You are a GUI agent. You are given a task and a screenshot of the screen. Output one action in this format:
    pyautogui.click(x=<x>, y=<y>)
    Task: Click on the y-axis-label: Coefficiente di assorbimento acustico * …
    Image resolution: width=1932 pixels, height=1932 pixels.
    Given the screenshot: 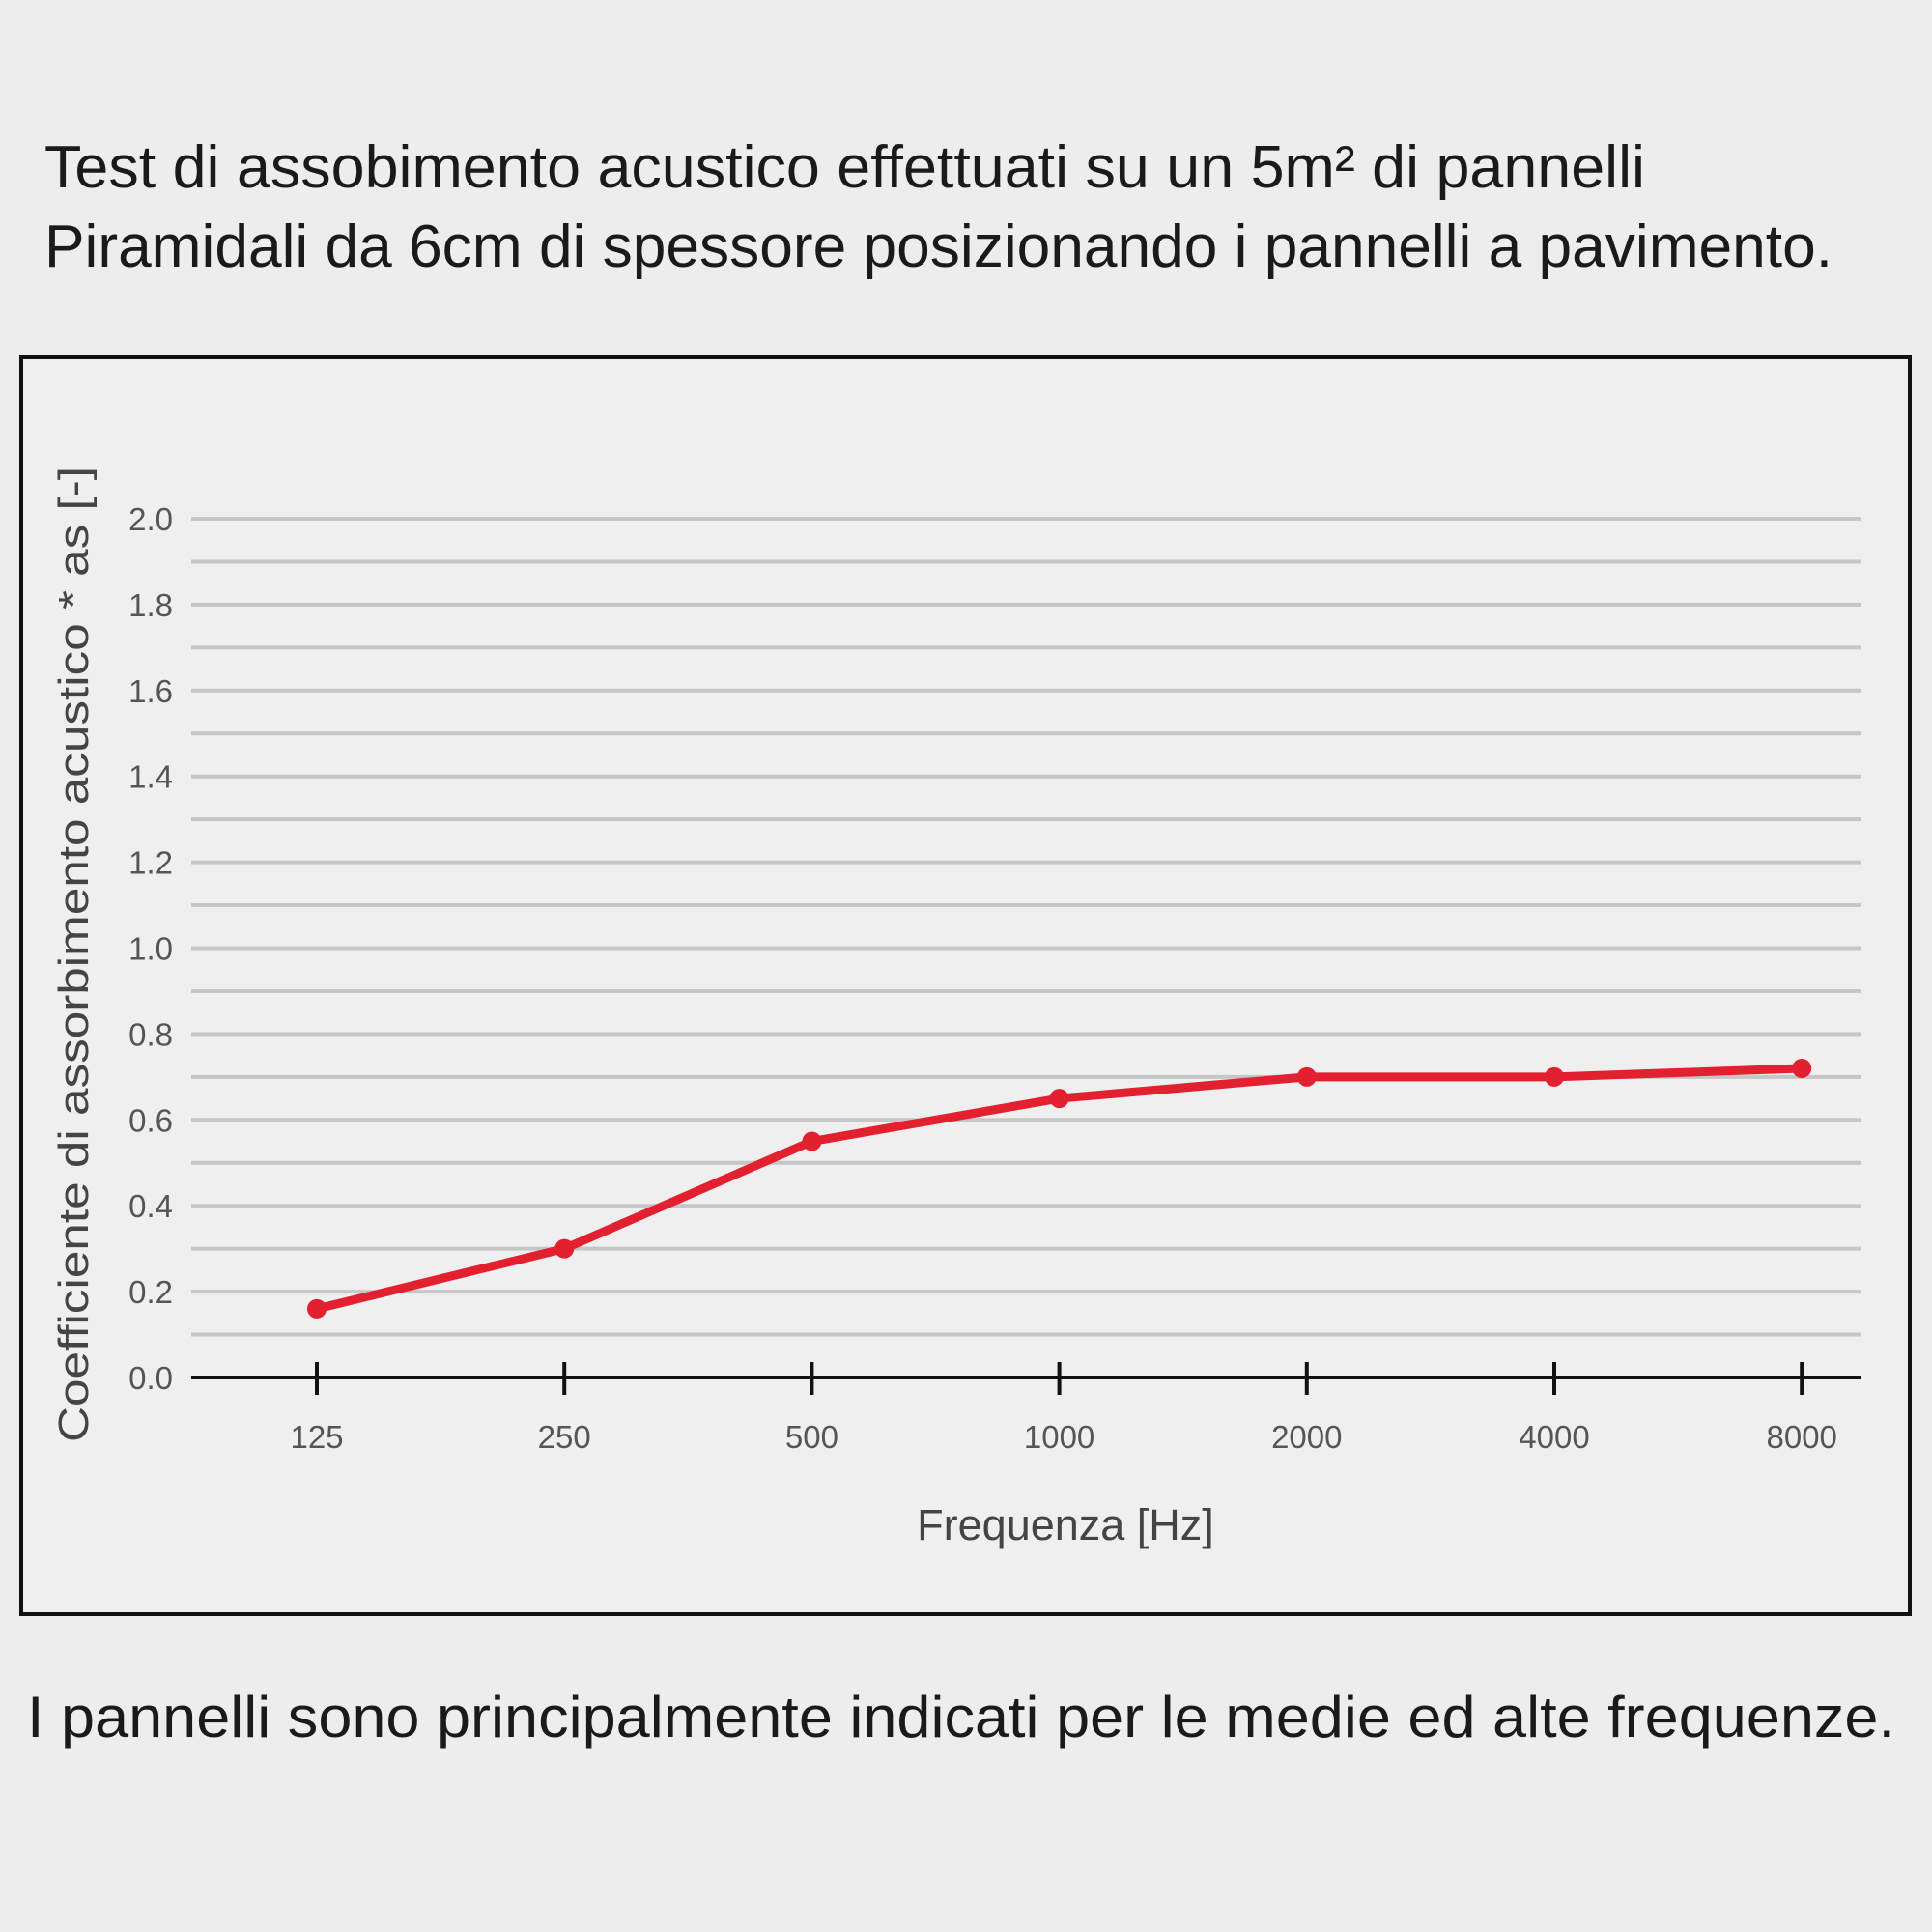 What is the action you would take?
    pyautogui.click(x=74, y=954)
    